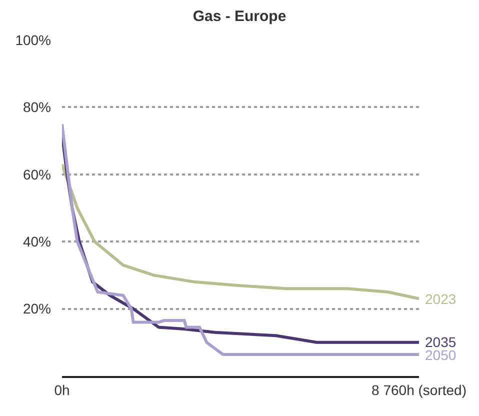  Describe the element at coordinates (440, 355) in the screenshot. I see `series-label: 2050` at that location.